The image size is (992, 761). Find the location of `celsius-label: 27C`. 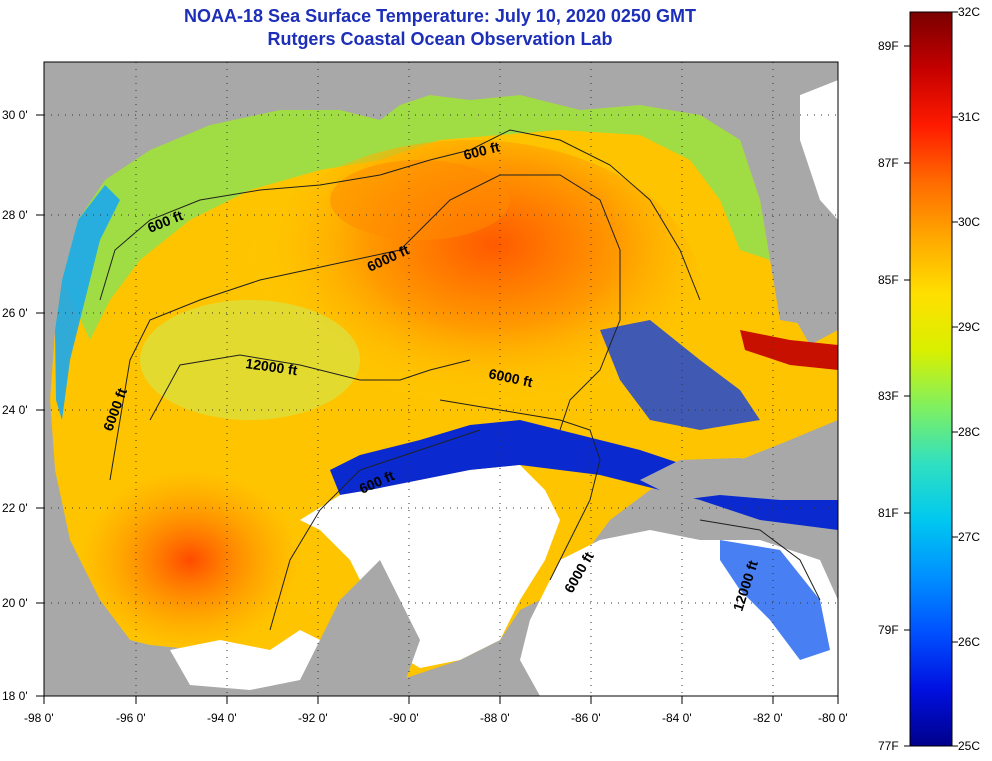

celsius-label: 27C is located at coordinates (969, 537).